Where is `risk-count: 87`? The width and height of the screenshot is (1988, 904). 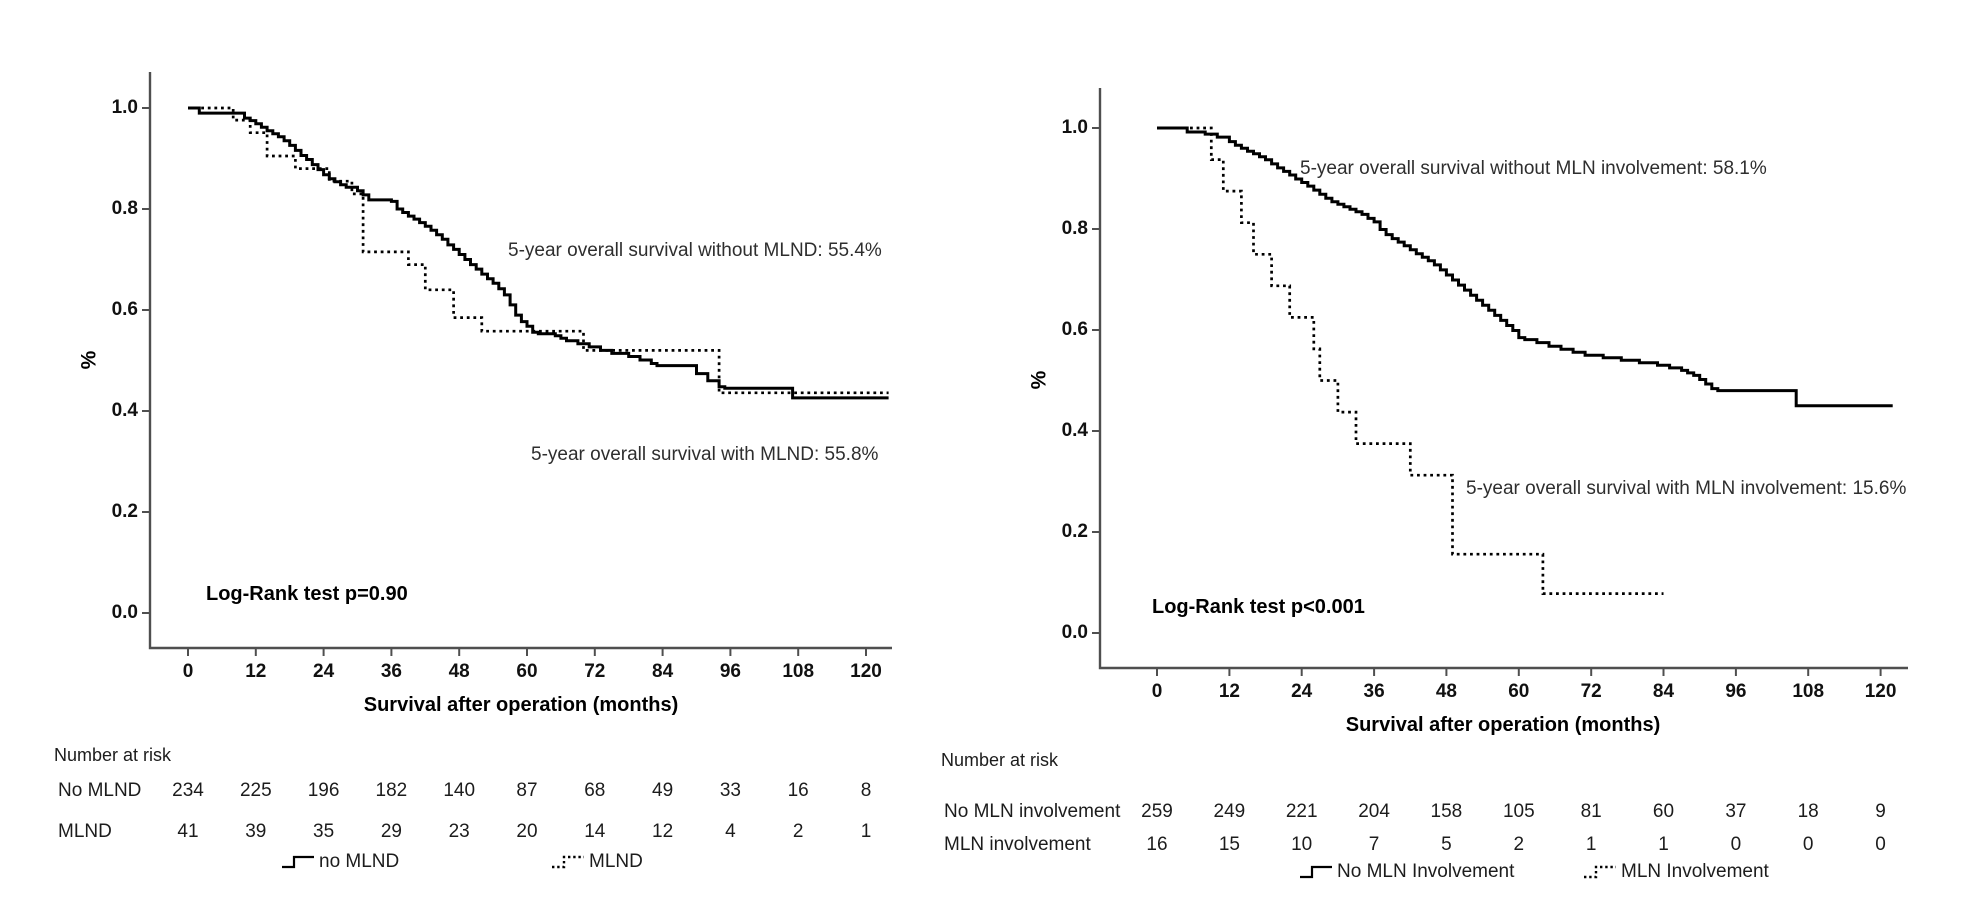
risk-count: 87 is located at coordinates (527, 790).